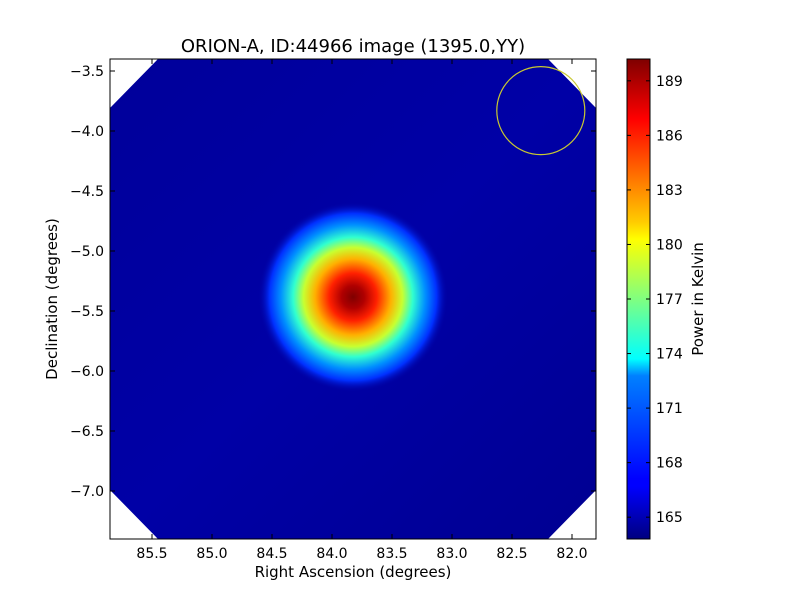  I want to click on colorbar-tick-label: 174, so click(669, 355).